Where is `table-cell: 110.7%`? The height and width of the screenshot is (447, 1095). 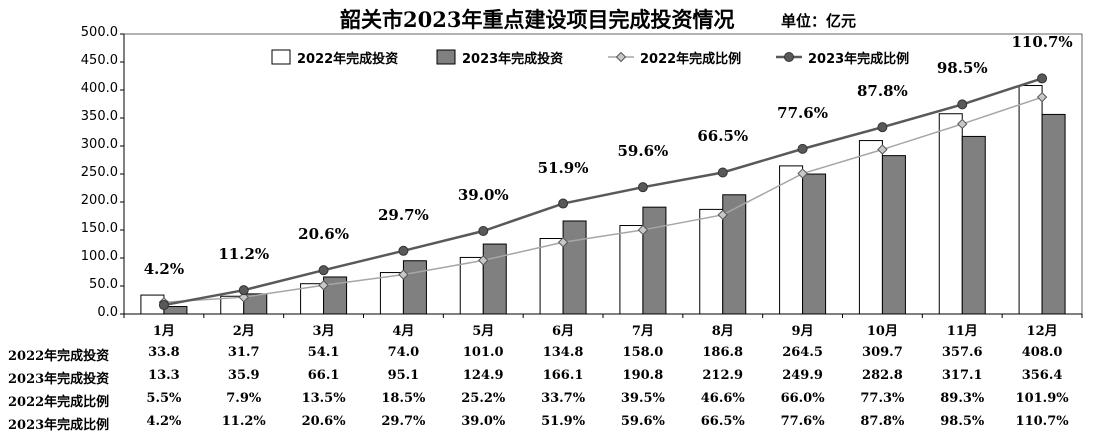
table-cell: 110.7% is located at coordinates (1042, 421).